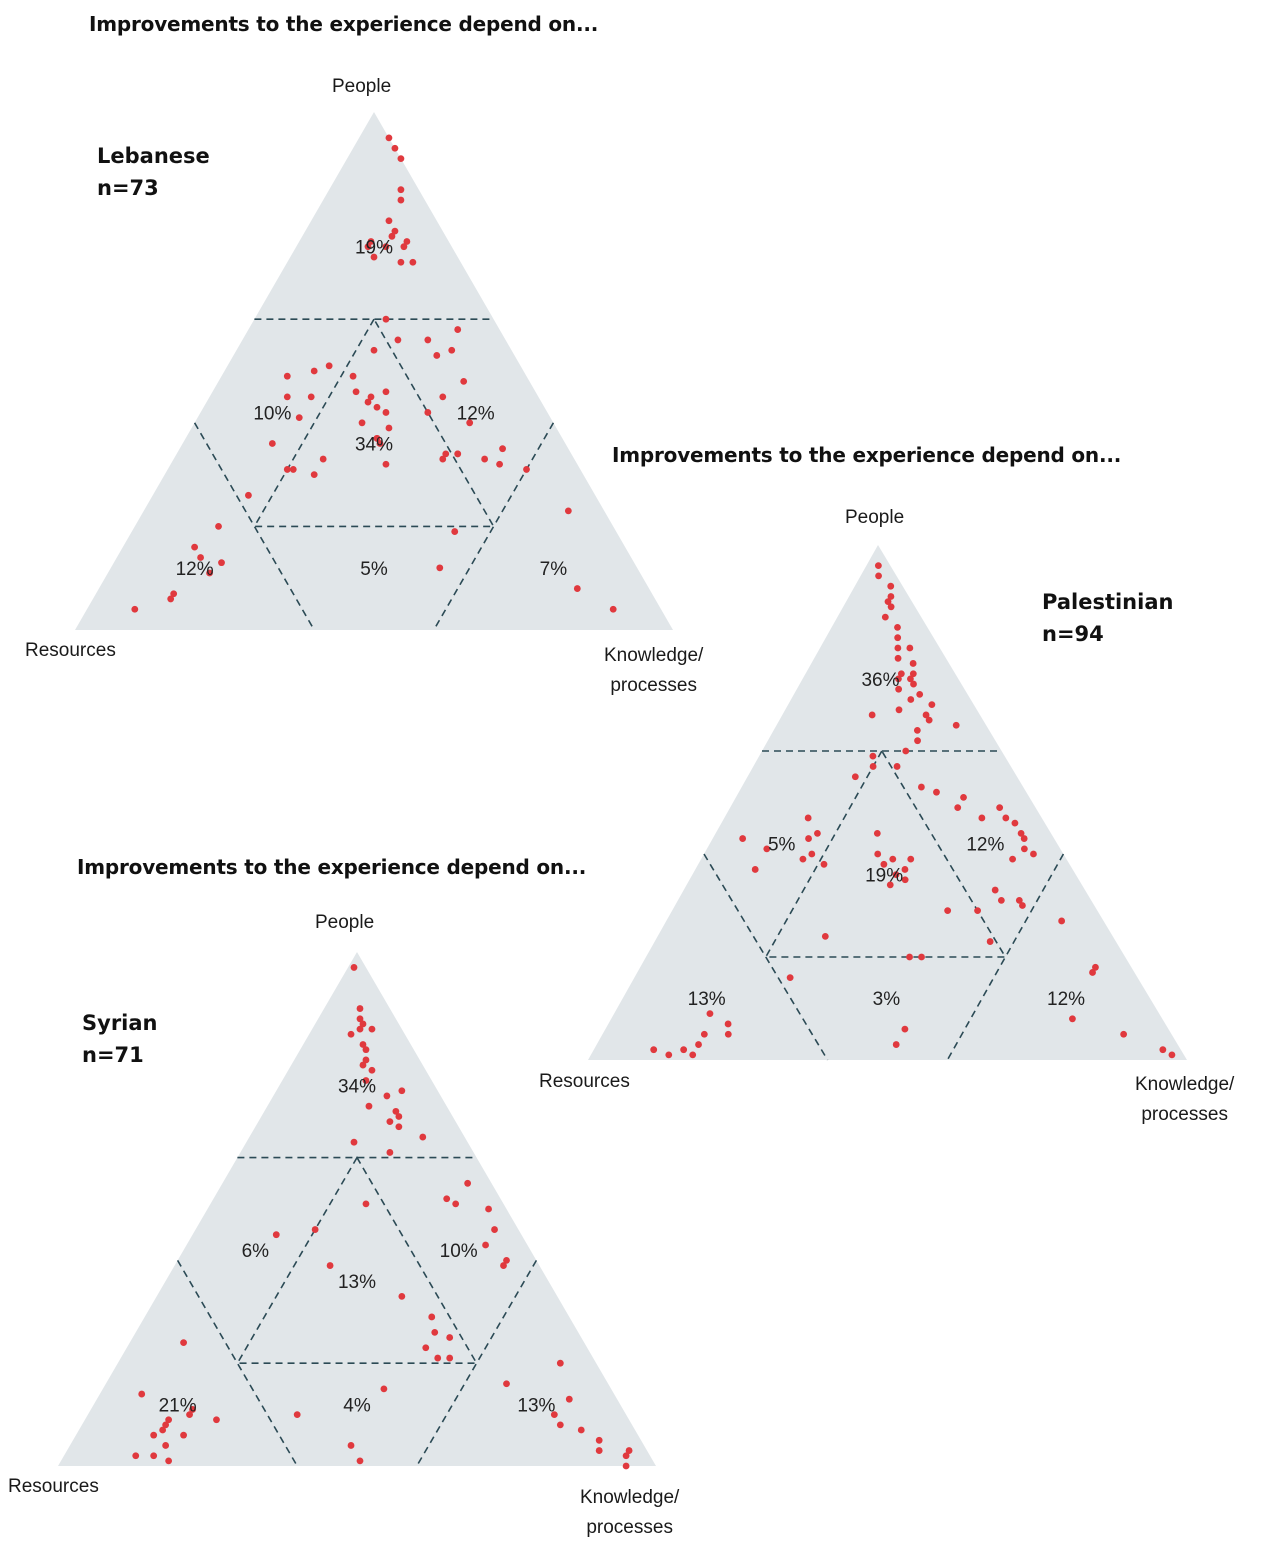  I want to click on region-label-people: 19%, so click(374, 248).